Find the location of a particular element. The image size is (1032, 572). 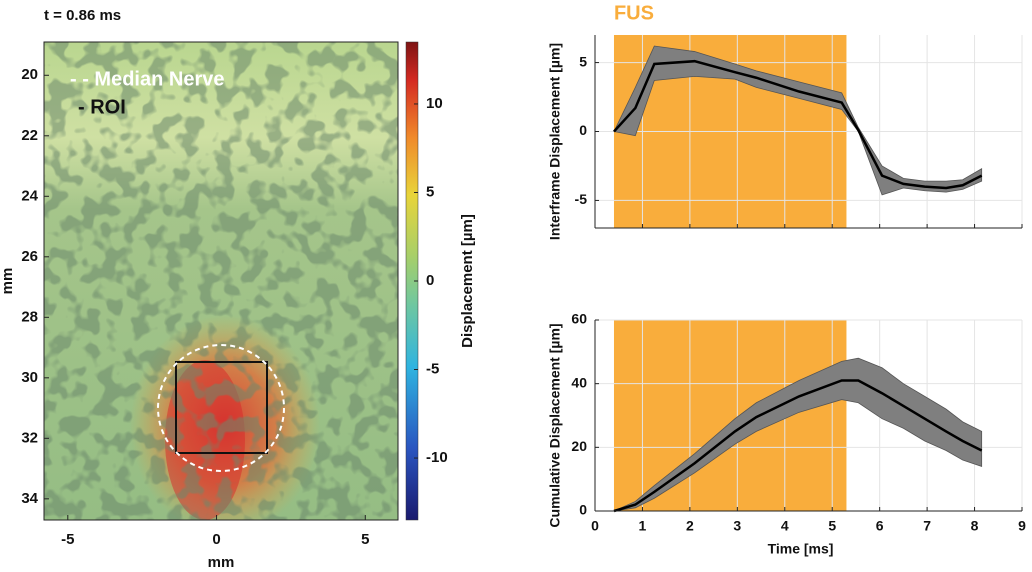

x-tick-label: 9 is located at coordinates (1022, 526).